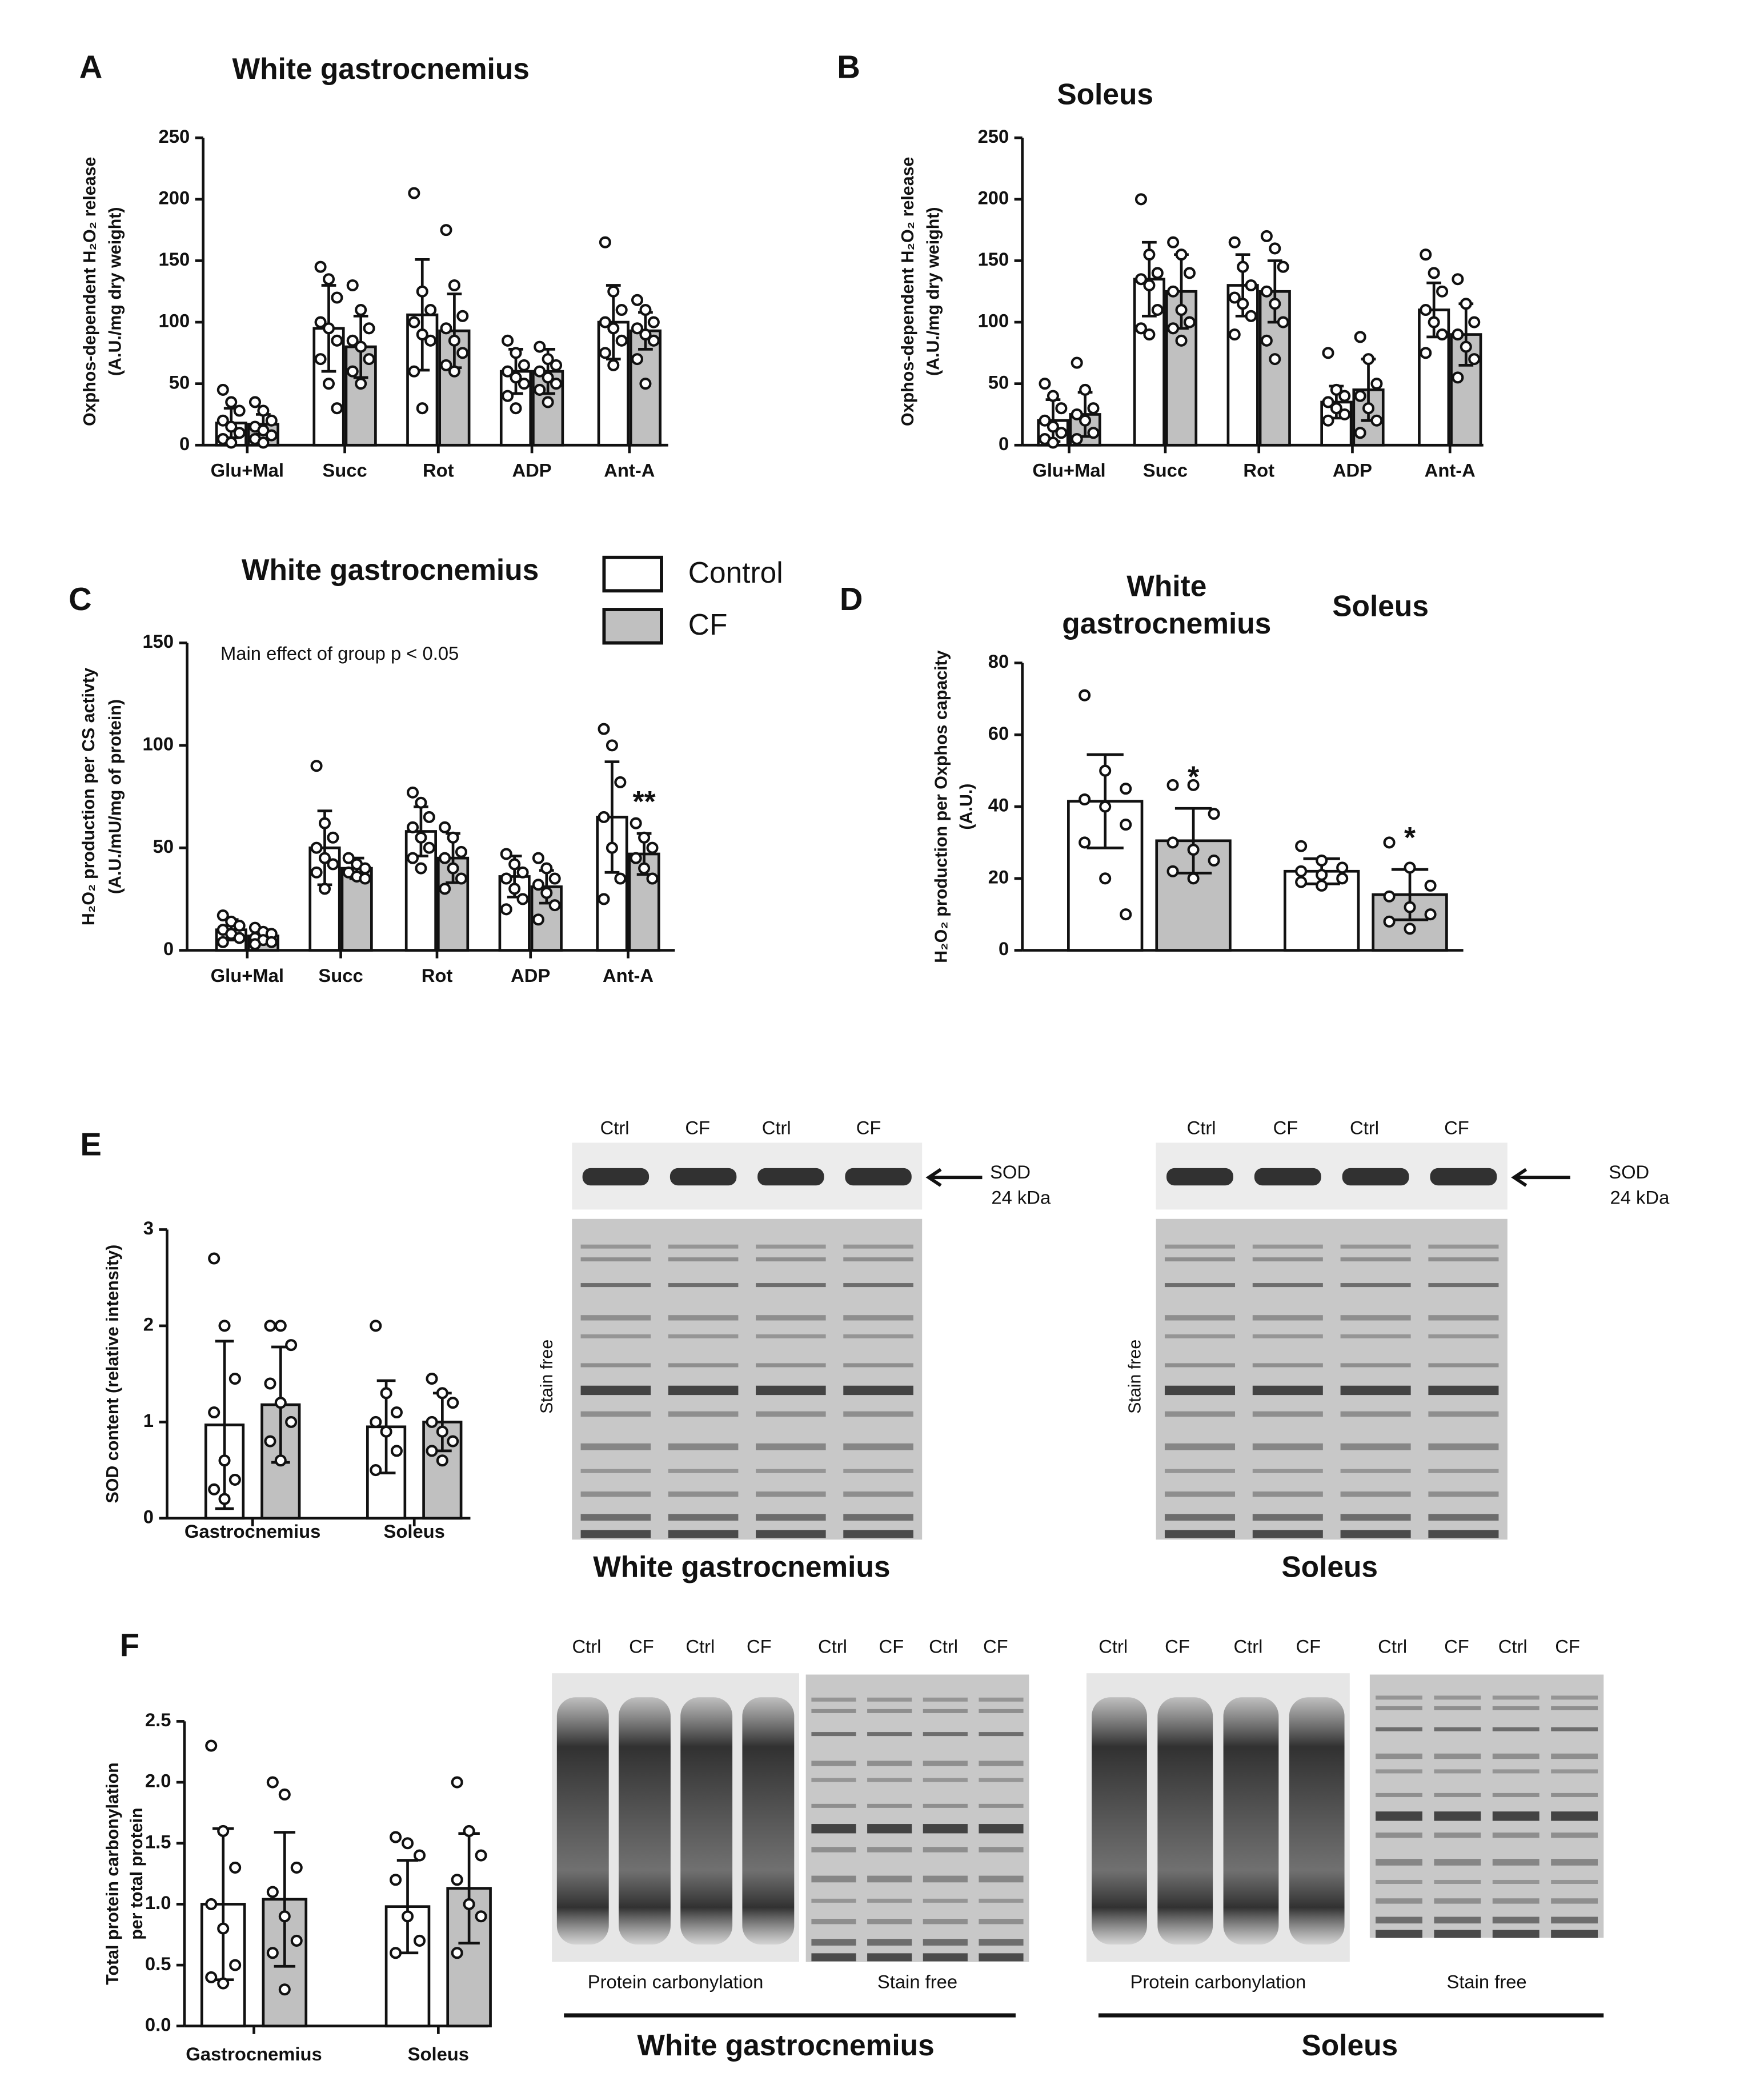 Image resolution: width=1764 pixels, height=2093 pixels. Describe the element at coordinates (1640, 1197) in the screenshot. I see `size-label: 24 kDa` at that location.